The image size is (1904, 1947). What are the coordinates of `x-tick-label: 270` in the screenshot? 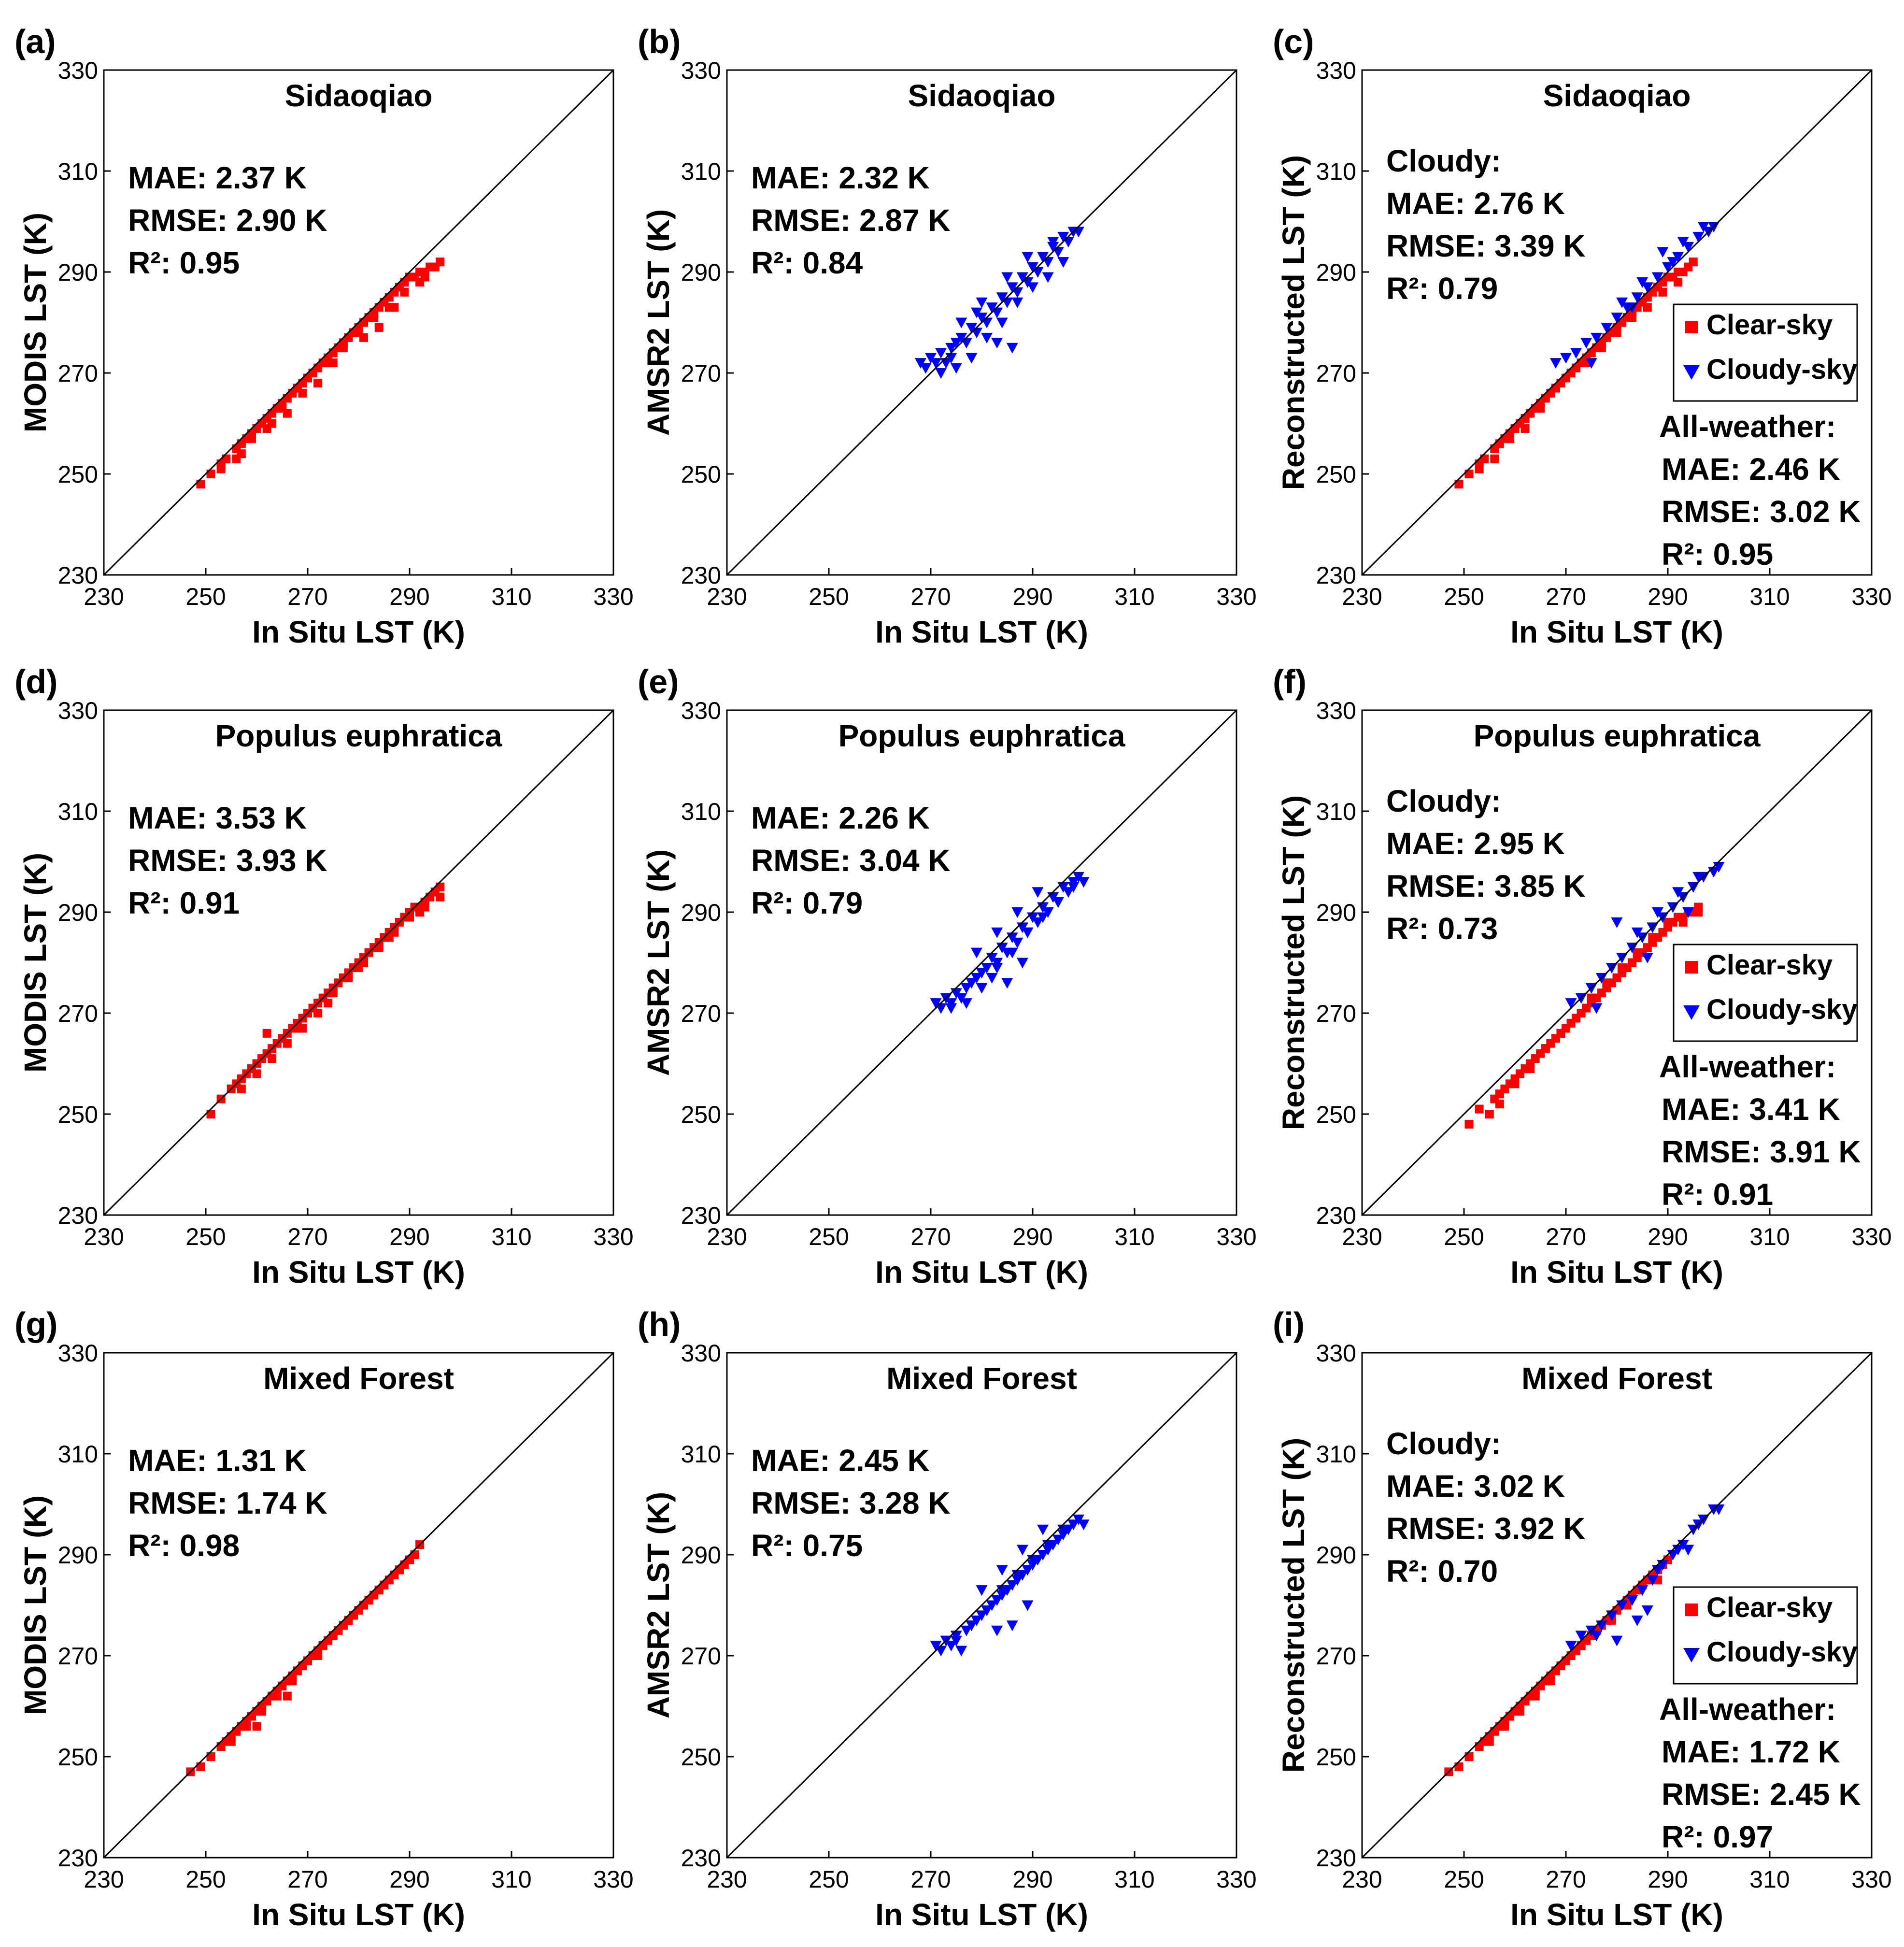 It's located at (1566, 1236).